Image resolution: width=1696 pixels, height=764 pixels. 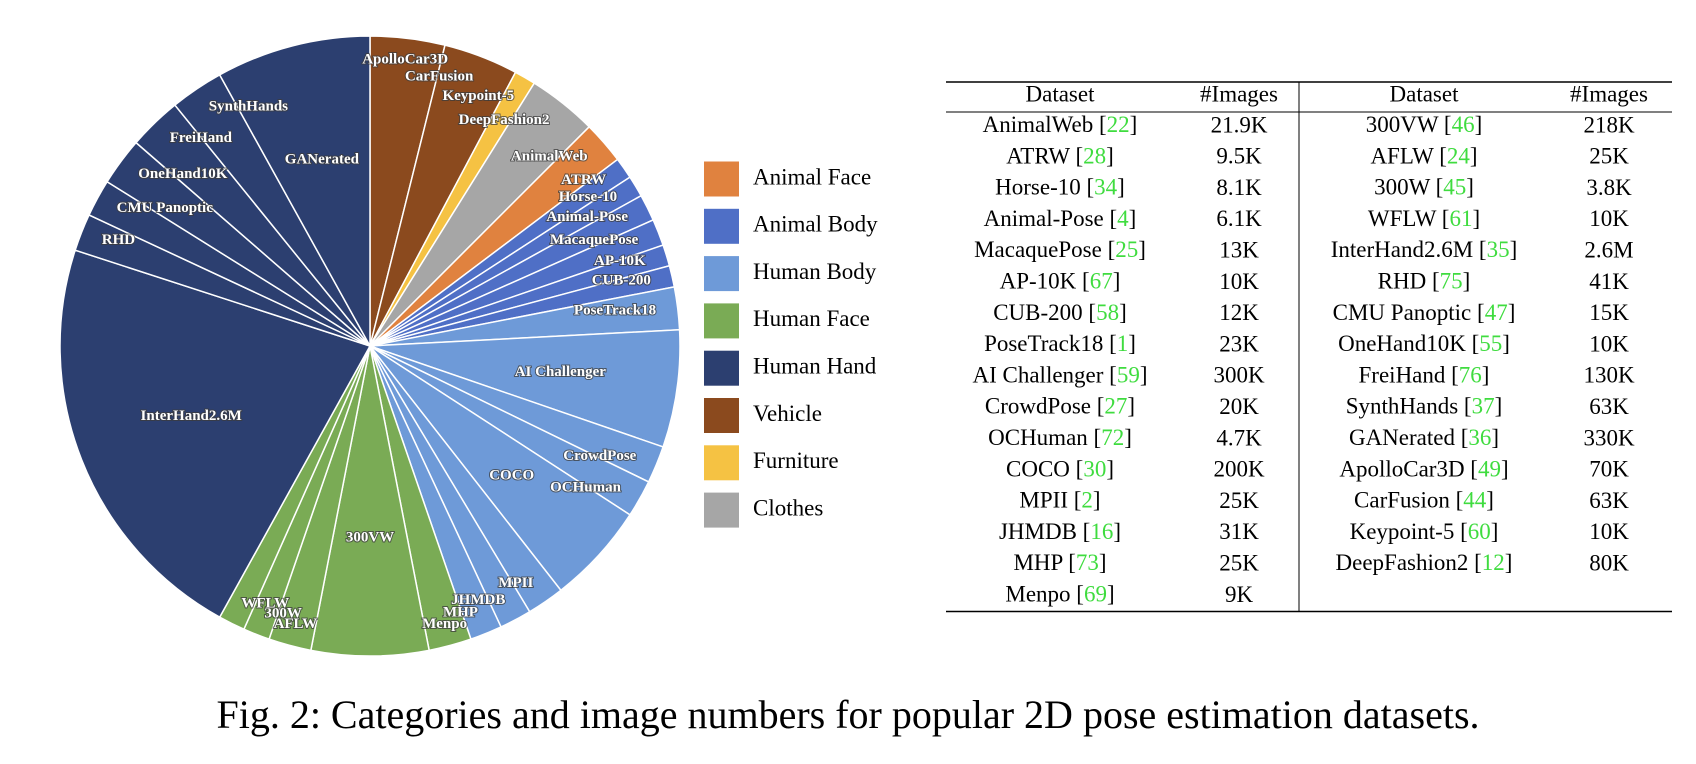 What do you see at coordinates (1115, 406) in the screenshot?
I see `citation: 27` at bounding box center [1115, 406].